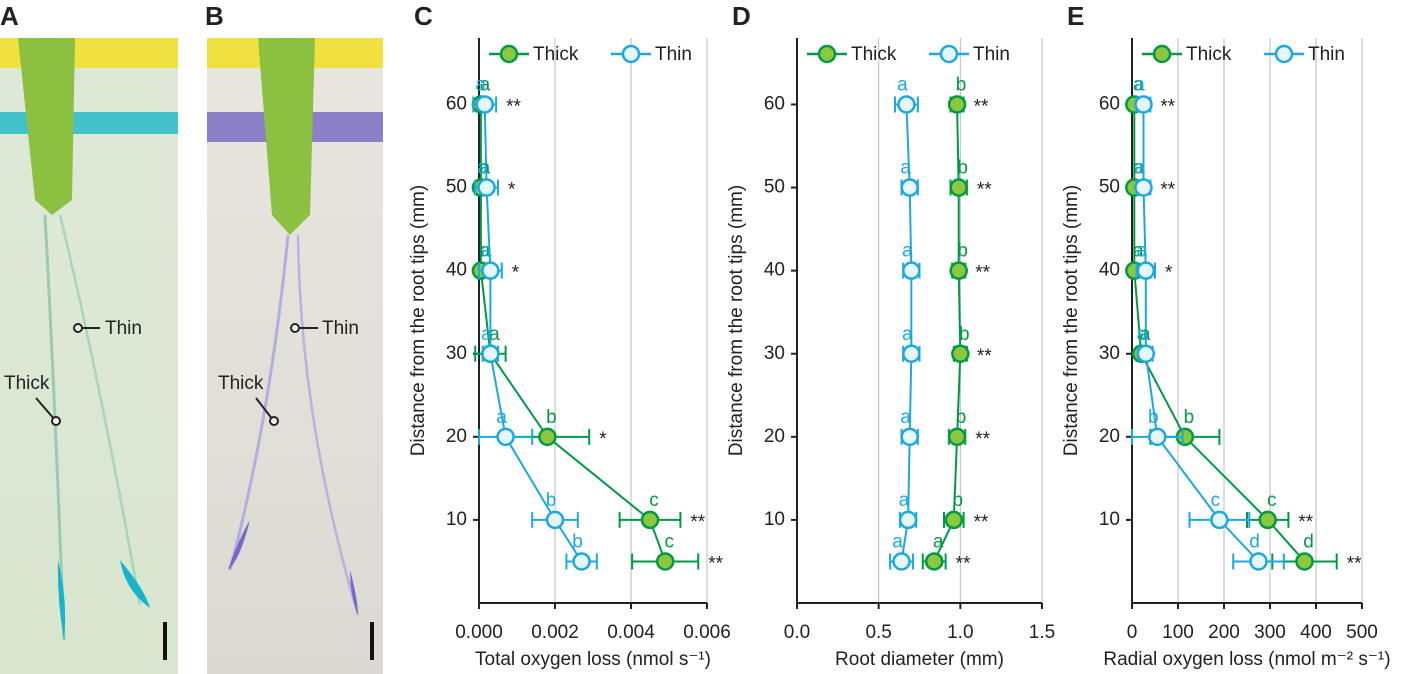 The width and height of the screenshot is (1417, 674). Describe the element at coordinates (919, 659) in the screenshot. I see `x-axis-label: Root diameter (mm)` at that location.